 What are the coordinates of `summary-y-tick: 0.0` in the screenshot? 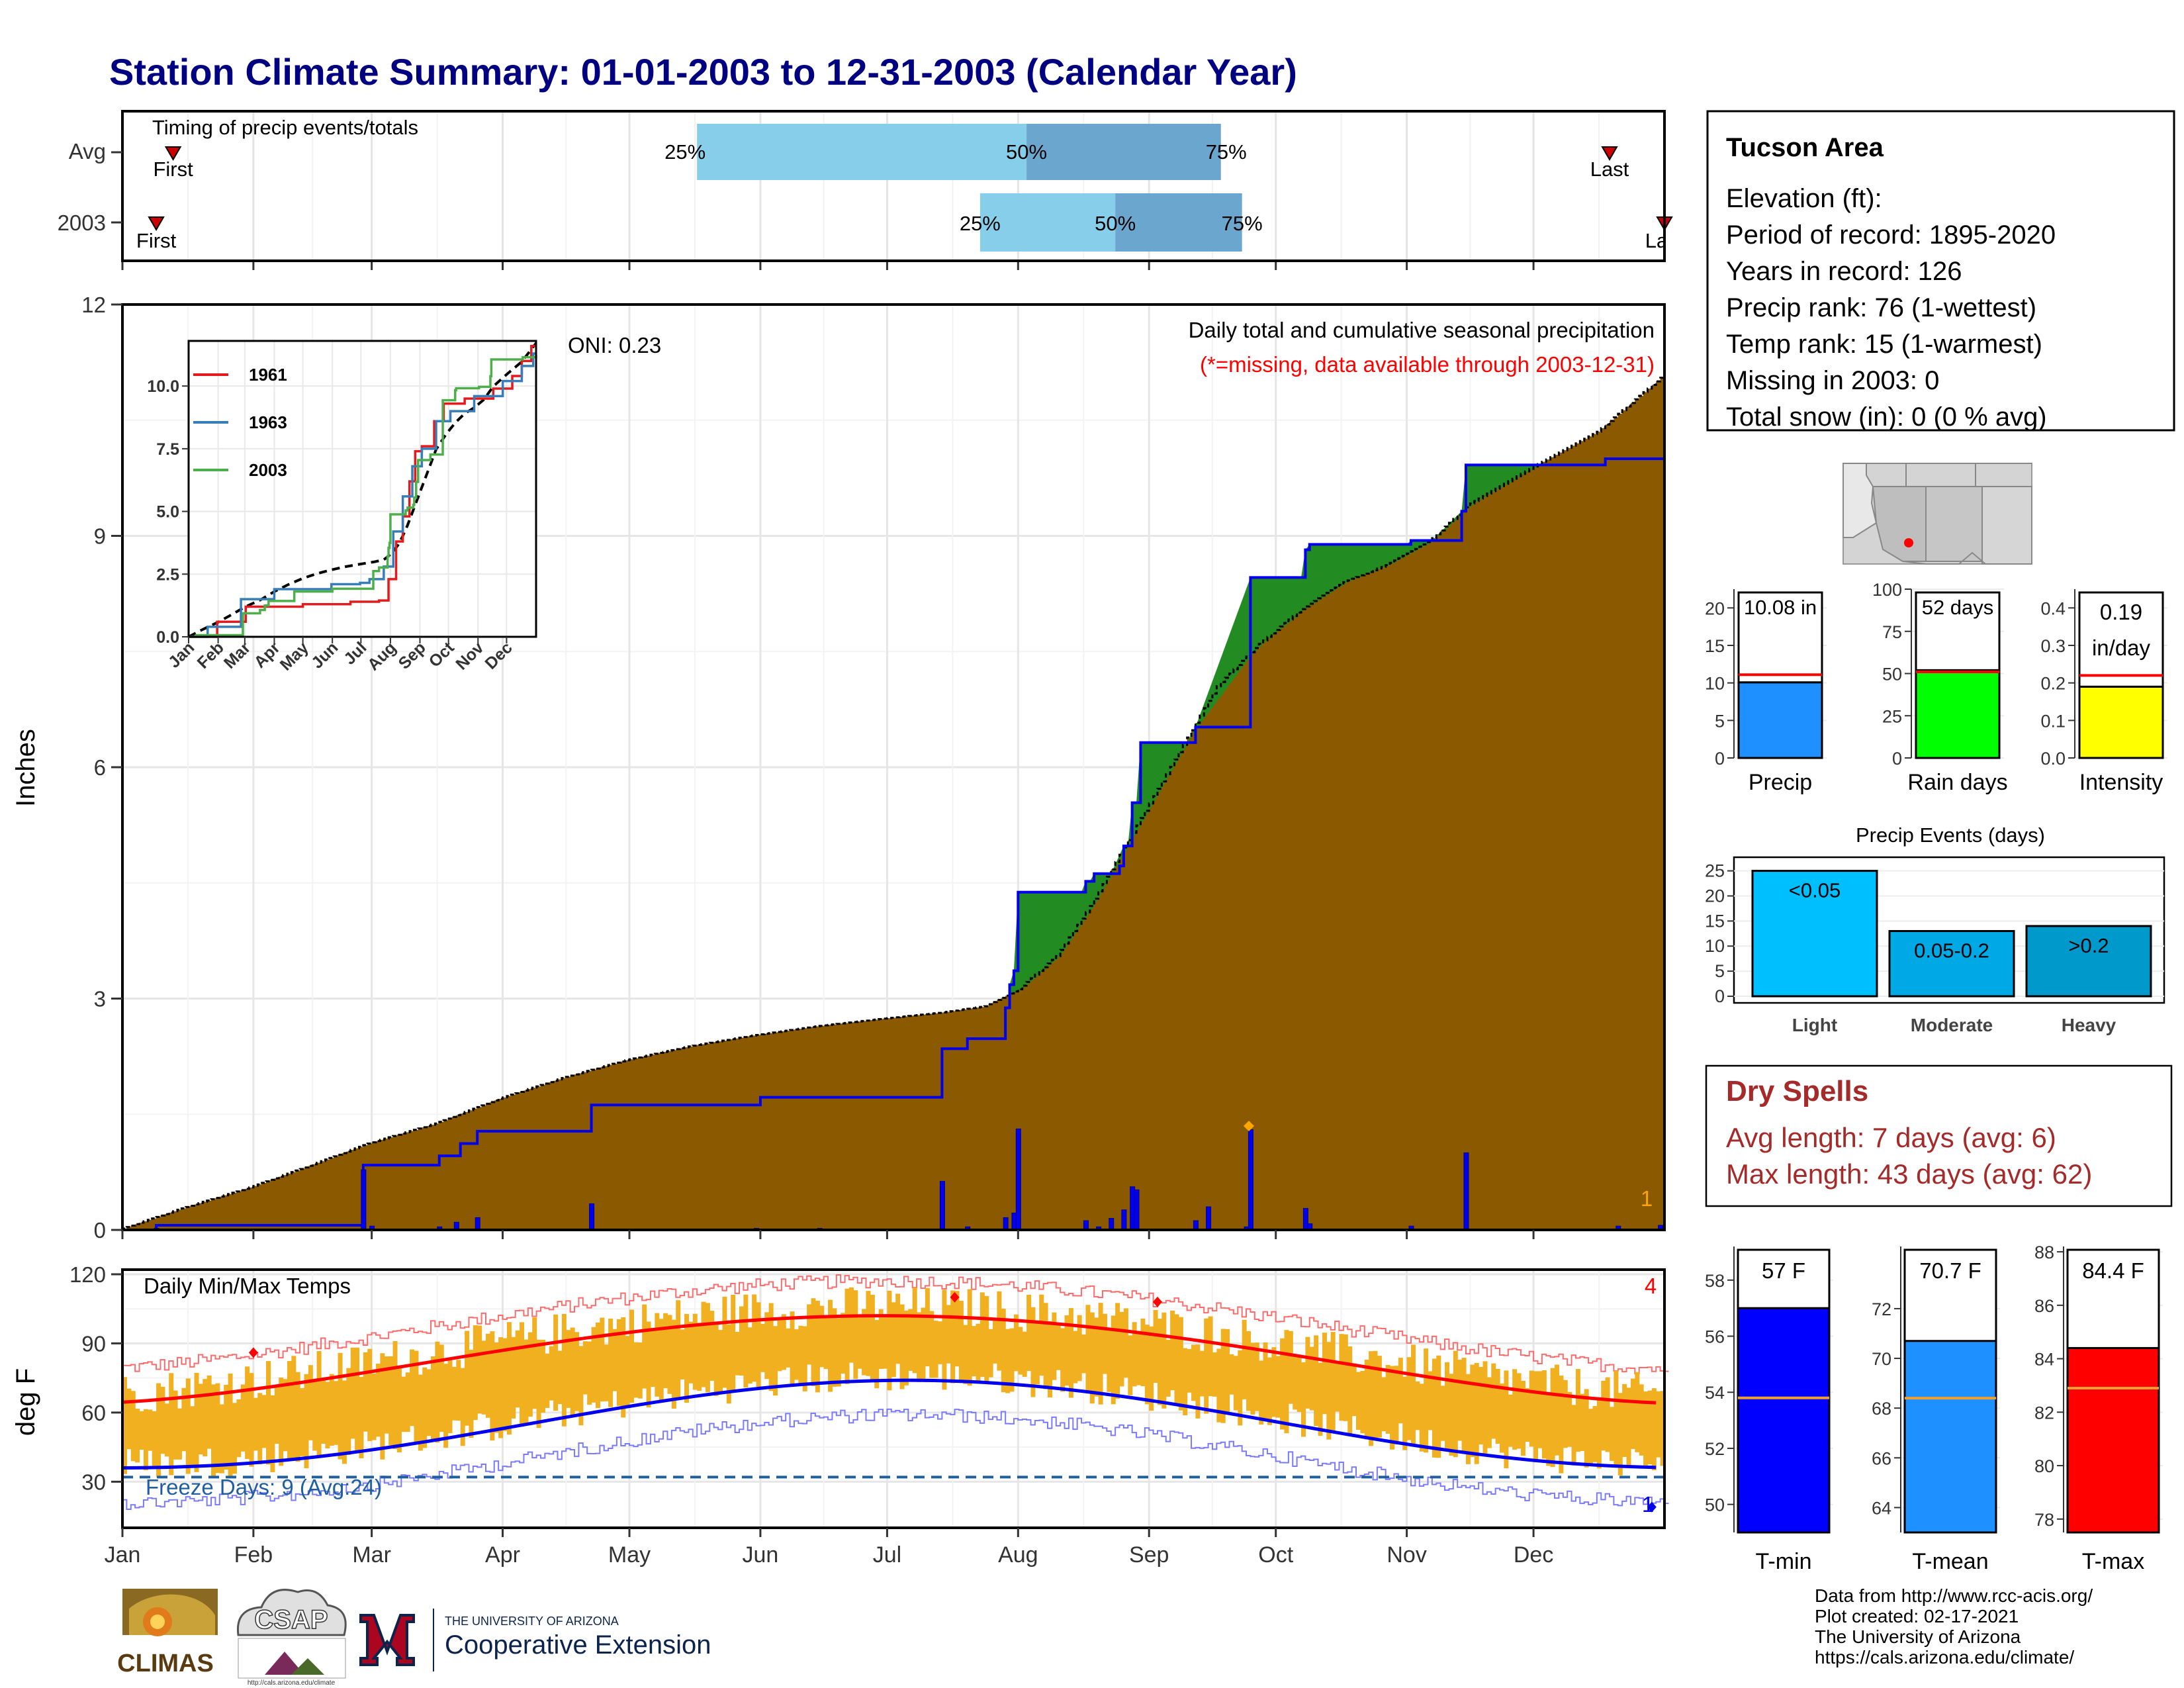 It's located at (2053, 759).